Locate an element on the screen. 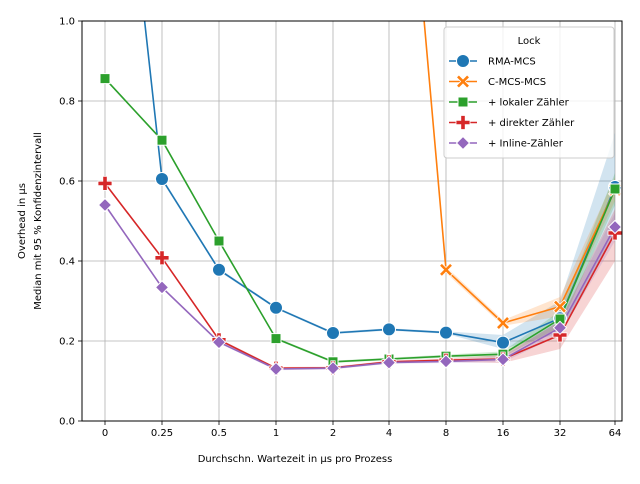 This screenshot has width=640, height=484. legend-entry-c-mcs-mcs: C-MCS-MCS is located at coordinates (497, 81).